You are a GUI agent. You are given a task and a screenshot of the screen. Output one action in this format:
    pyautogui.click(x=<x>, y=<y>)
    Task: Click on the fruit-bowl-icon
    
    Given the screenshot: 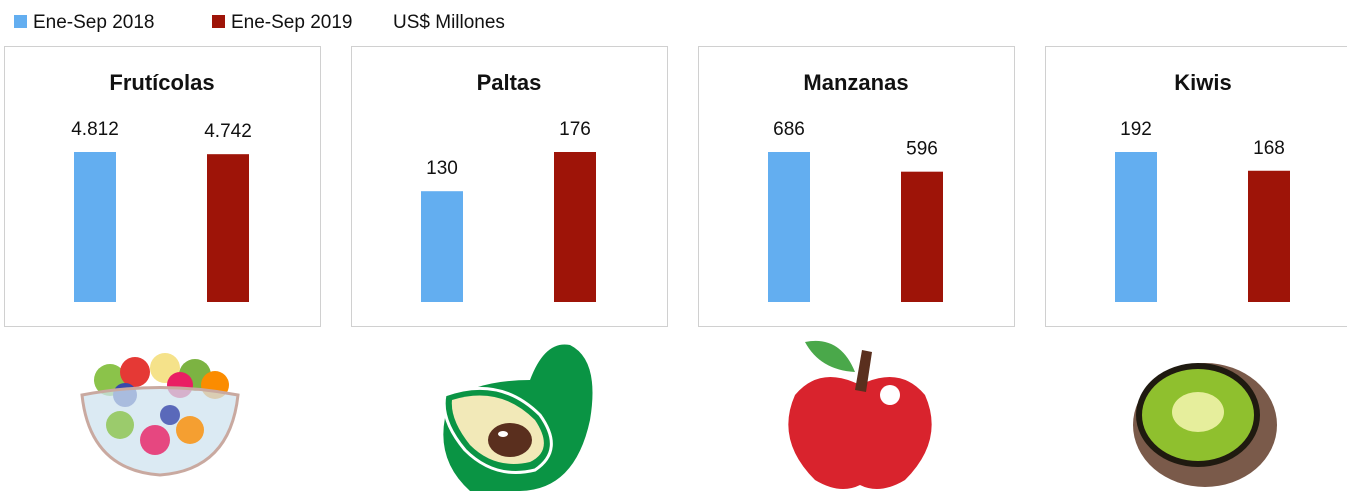 What is the action you would take?
    pyautogui.click(x=160, y=415)
    